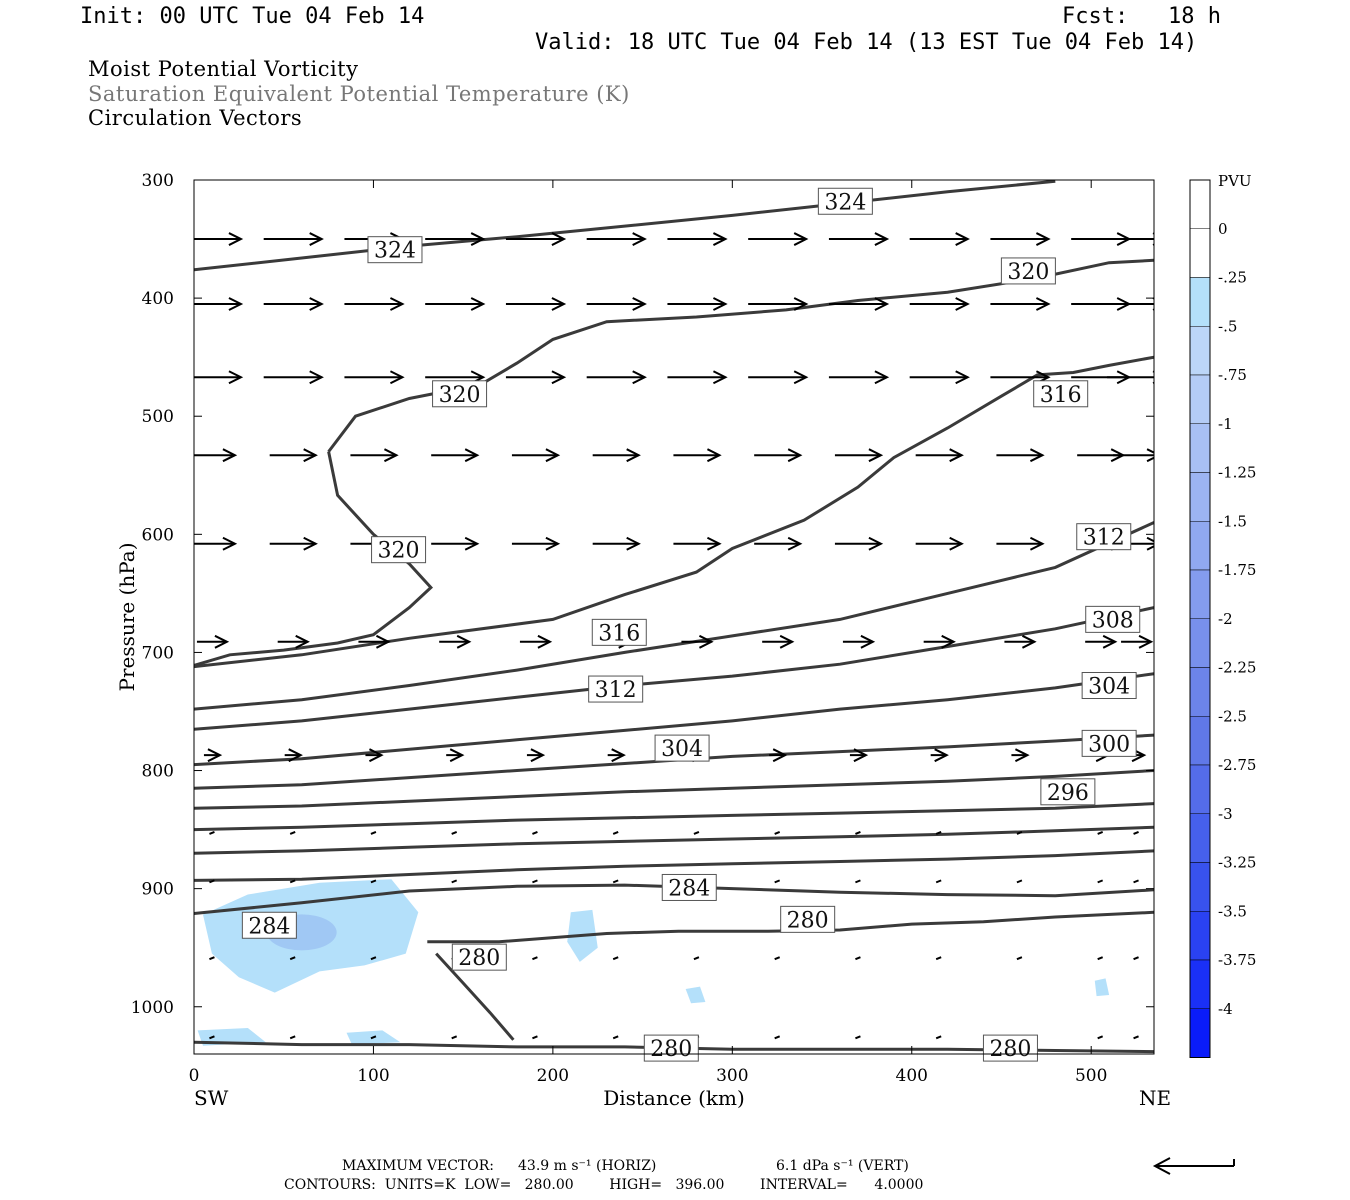 The width and height of the screenshot is (1350, 1200). Describe the element at coordinates (418, 1166) in the screenshot. I see `max-vector-label: MAXIMUM VECTOR:` at that location.